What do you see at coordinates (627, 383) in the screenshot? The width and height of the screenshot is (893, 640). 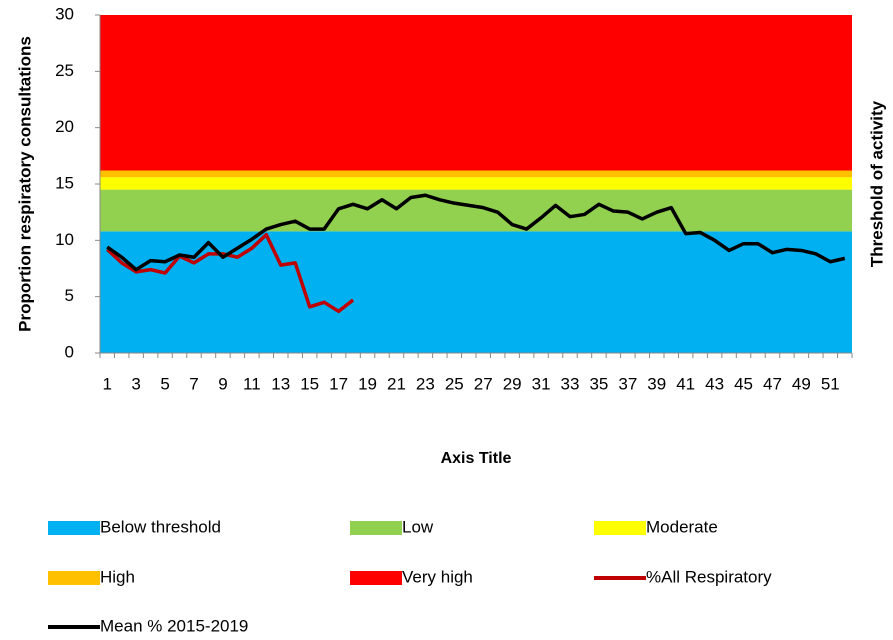 I see `x-tick-label: 37` at bounding box center [627, 383].